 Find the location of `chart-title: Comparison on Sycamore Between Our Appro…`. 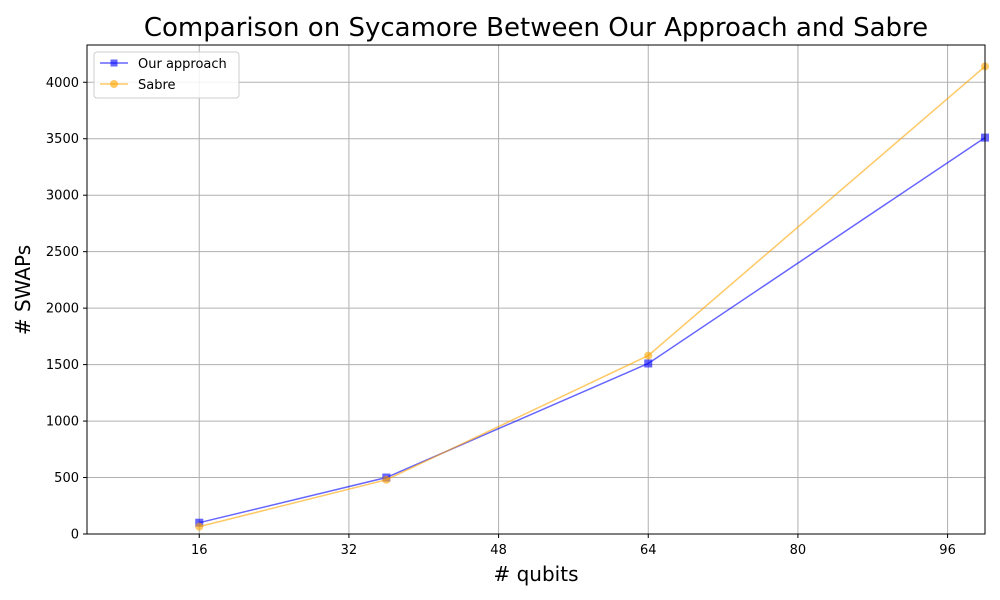

chart-title: Comparison on Sycamore Between Our Appro… is located at coordinates (536, 28).